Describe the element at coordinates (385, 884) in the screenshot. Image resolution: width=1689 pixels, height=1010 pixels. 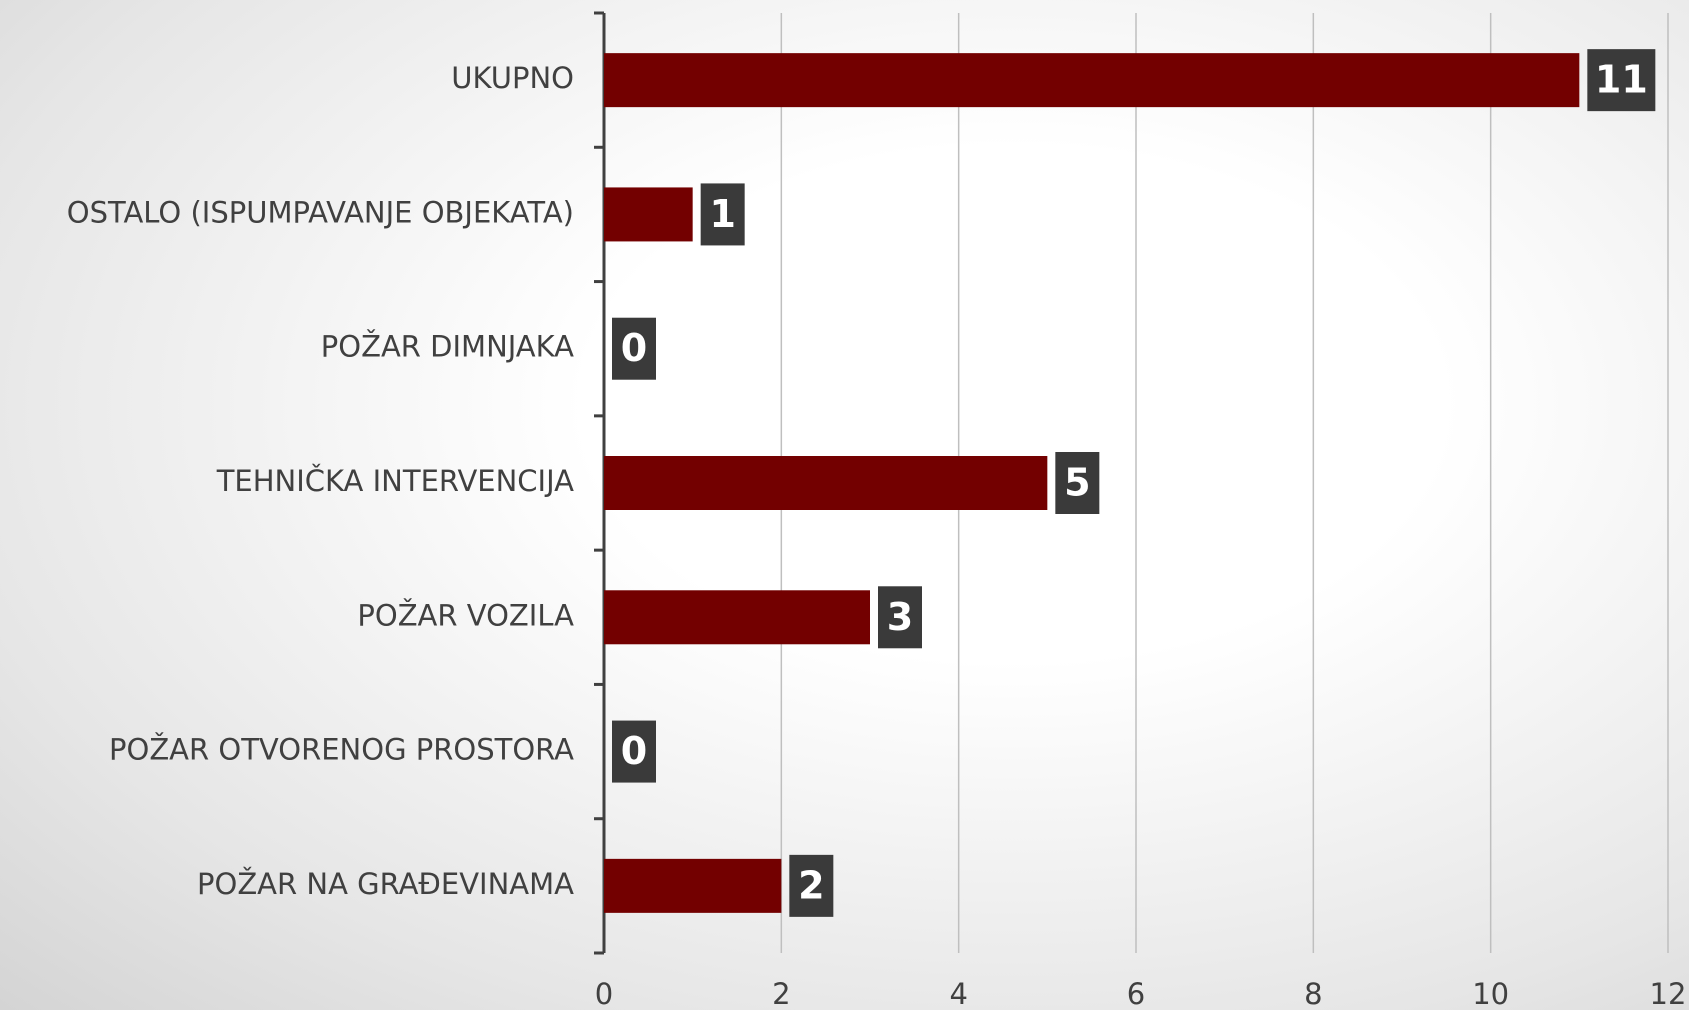
I see `y-tick-label: POŽAR NA GRAĐEVINAMA` at that location.